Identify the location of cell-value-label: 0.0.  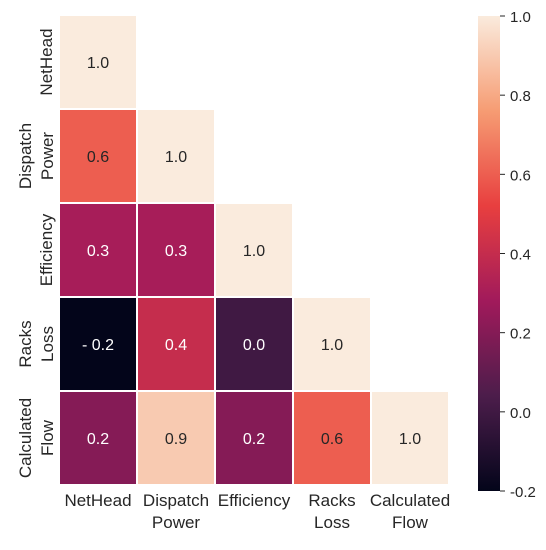
(254, 345).